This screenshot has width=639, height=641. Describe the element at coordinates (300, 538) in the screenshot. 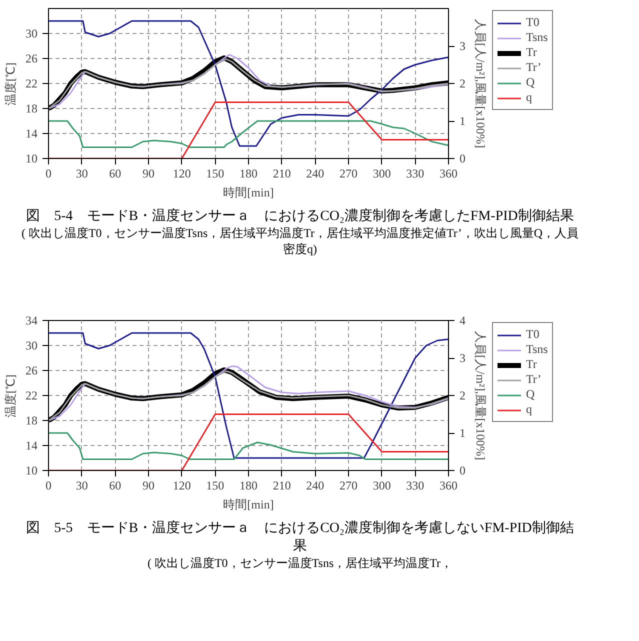

I see `text: 図 5-5 モードB・温度センサーａ におけるCO₂濃度制御を考慮しないFM-PID制御結果` at that location.